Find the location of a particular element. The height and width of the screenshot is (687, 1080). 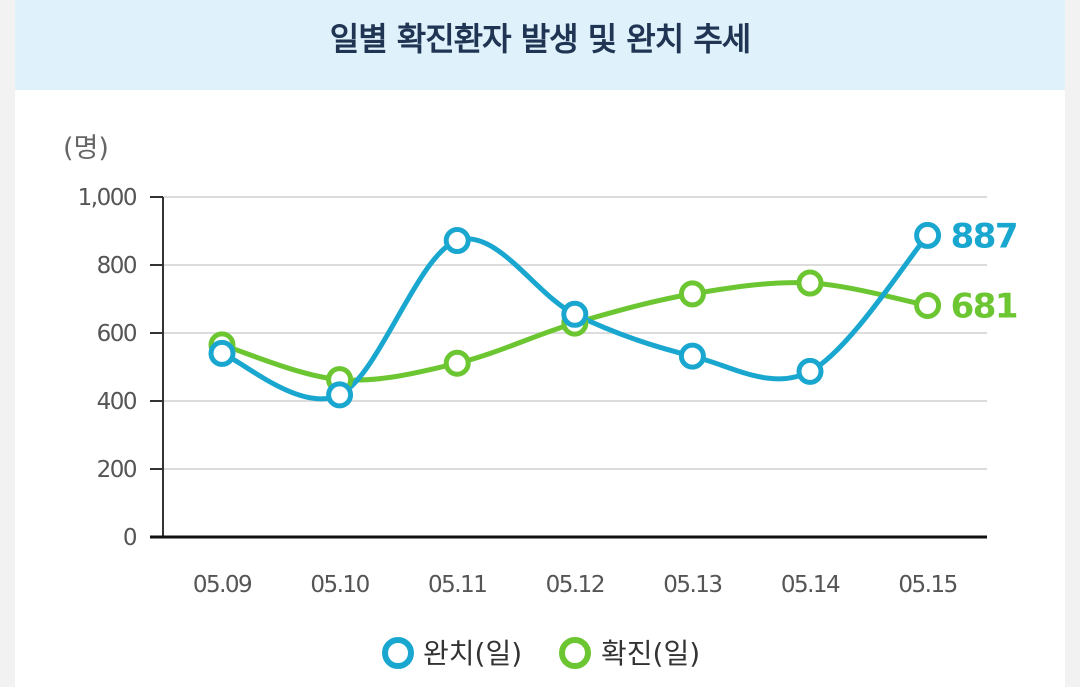

x-axis-ticks: 05.09 05.10 05.11 05.12 05.13 05.14 05.15 is located at coordinates (575, 585).